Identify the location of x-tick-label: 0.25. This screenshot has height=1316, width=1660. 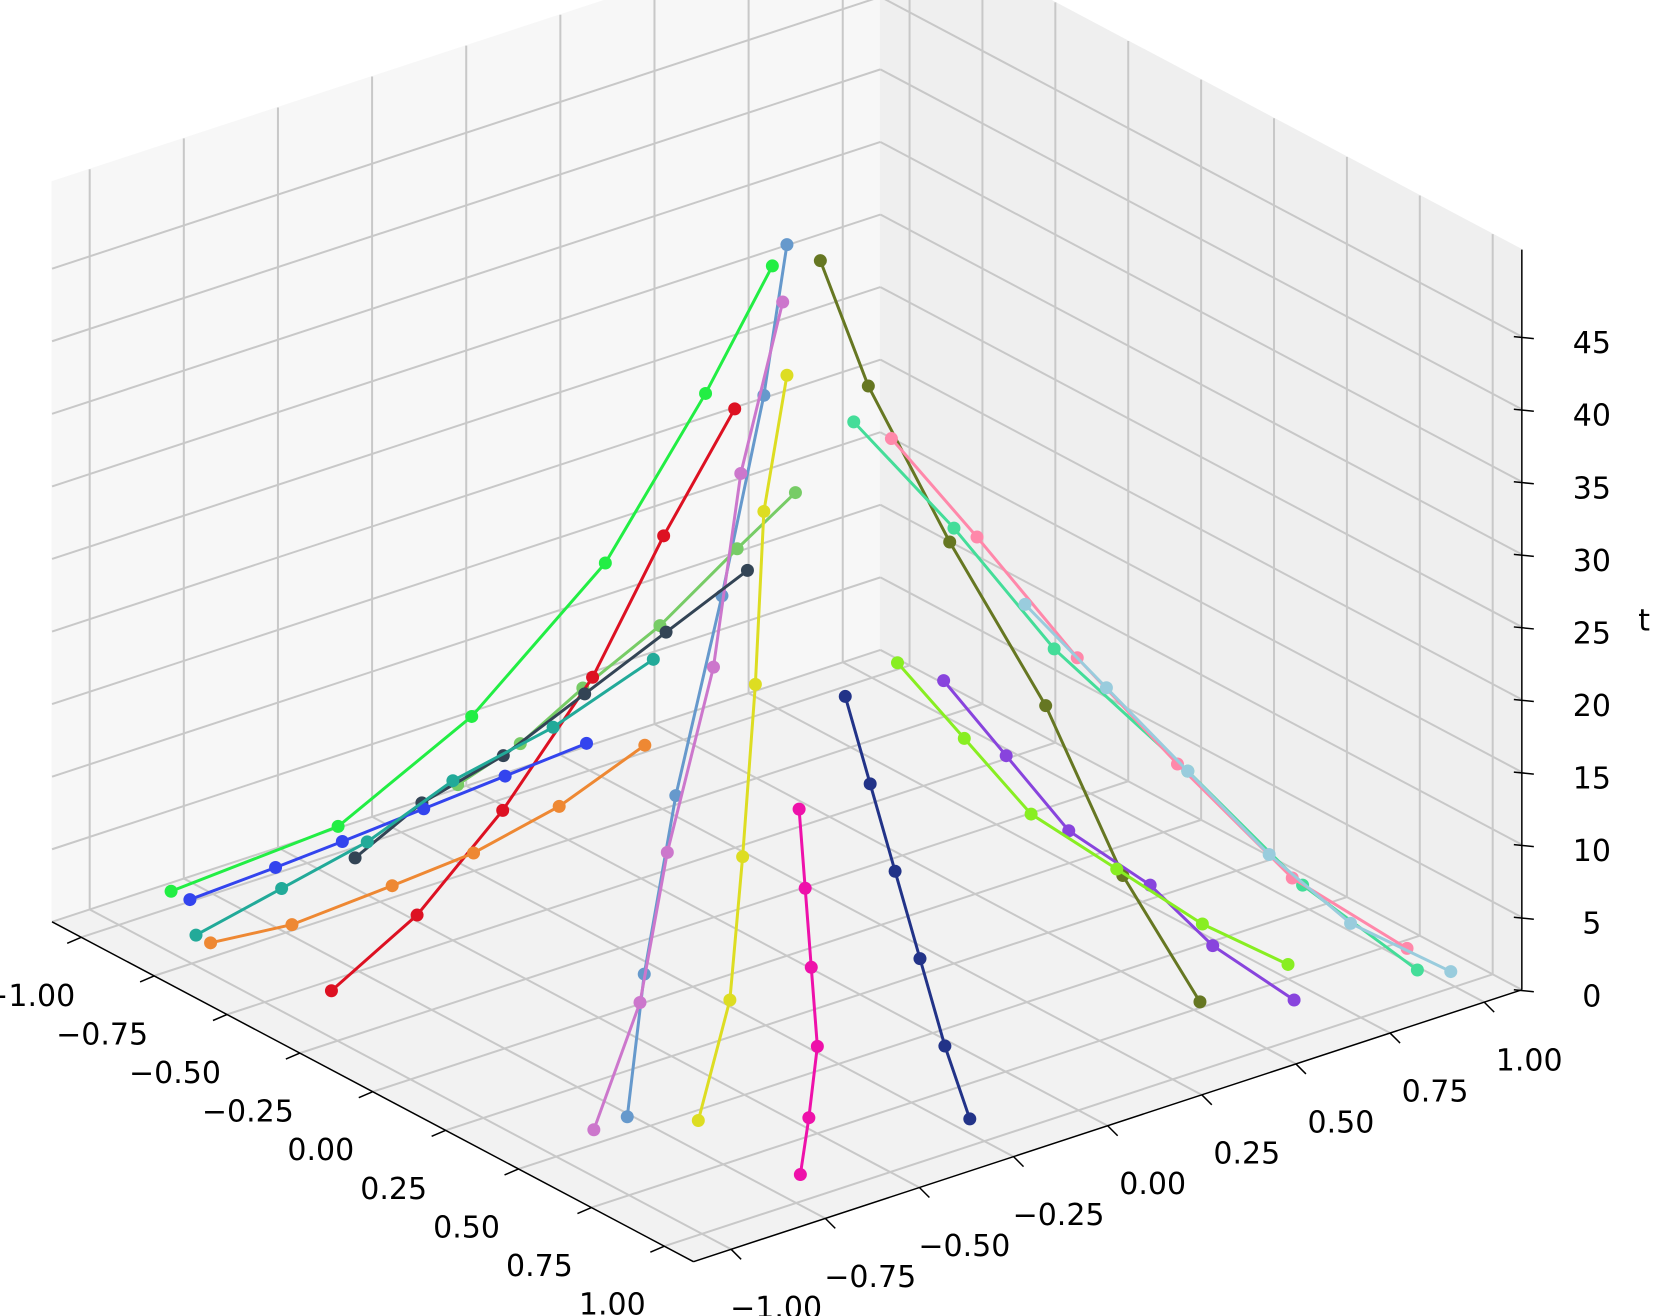
(393, 1189).